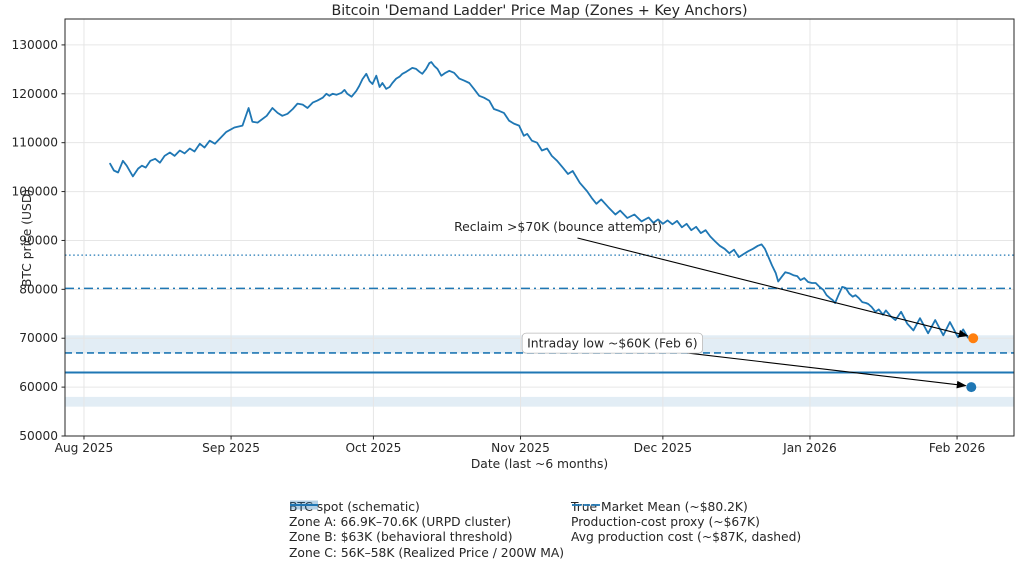  What do you see at coordinates (34, 94) in the screenshot?
I see `y-tick-label: 120000` at bounding box center [34, 94].